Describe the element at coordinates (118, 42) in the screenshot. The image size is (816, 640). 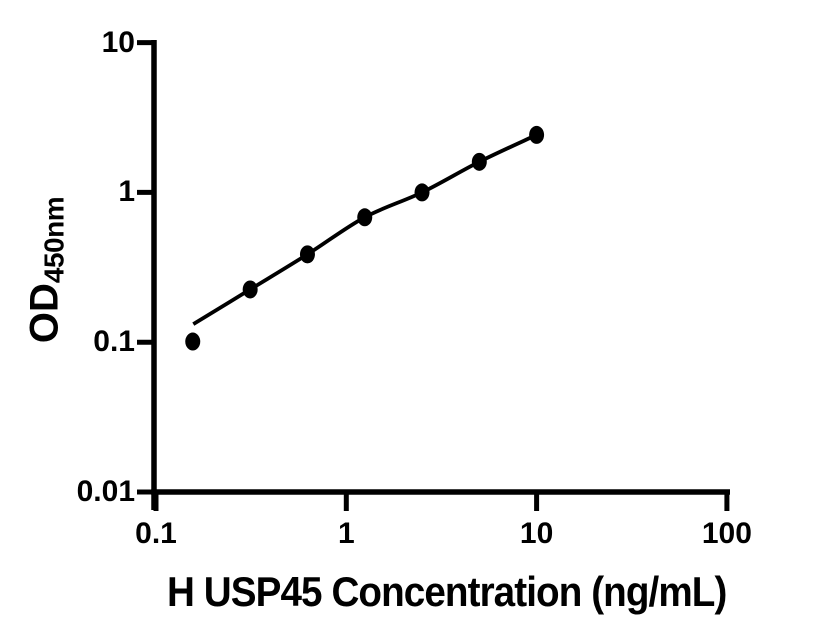
I see `y-tick-label-10: 10` at that location.